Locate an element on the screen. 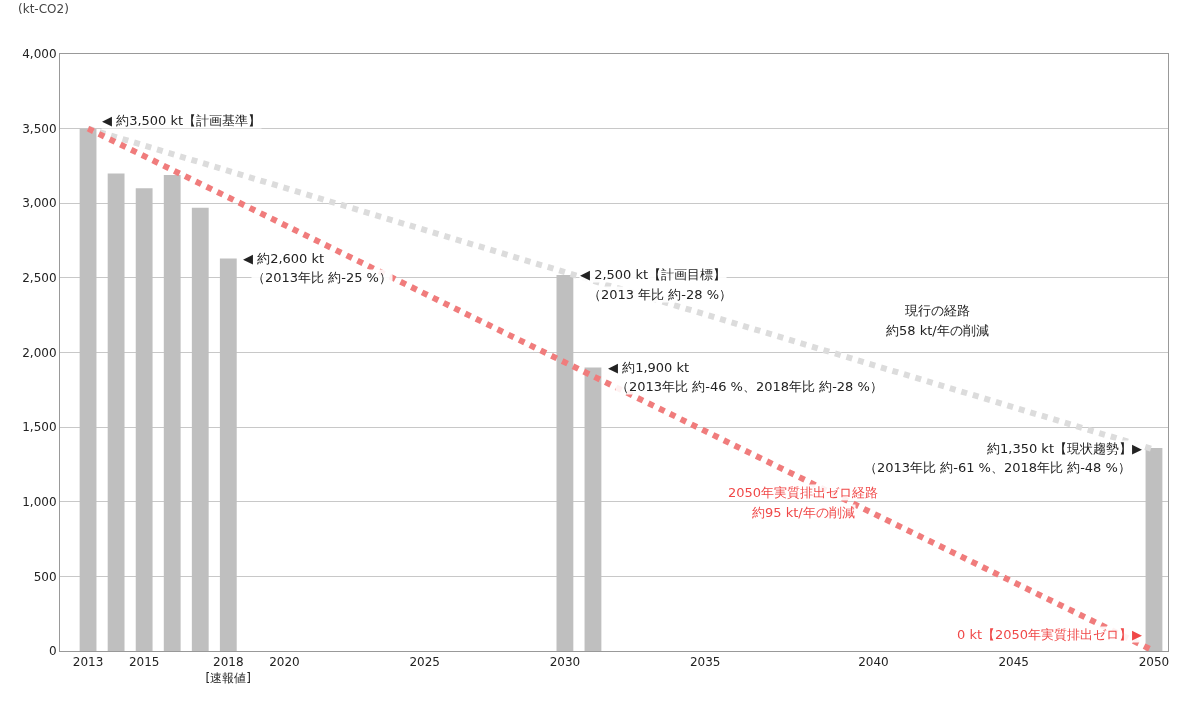  y-axis-title: (kt-CO2) is located at coordinates (43, 9).